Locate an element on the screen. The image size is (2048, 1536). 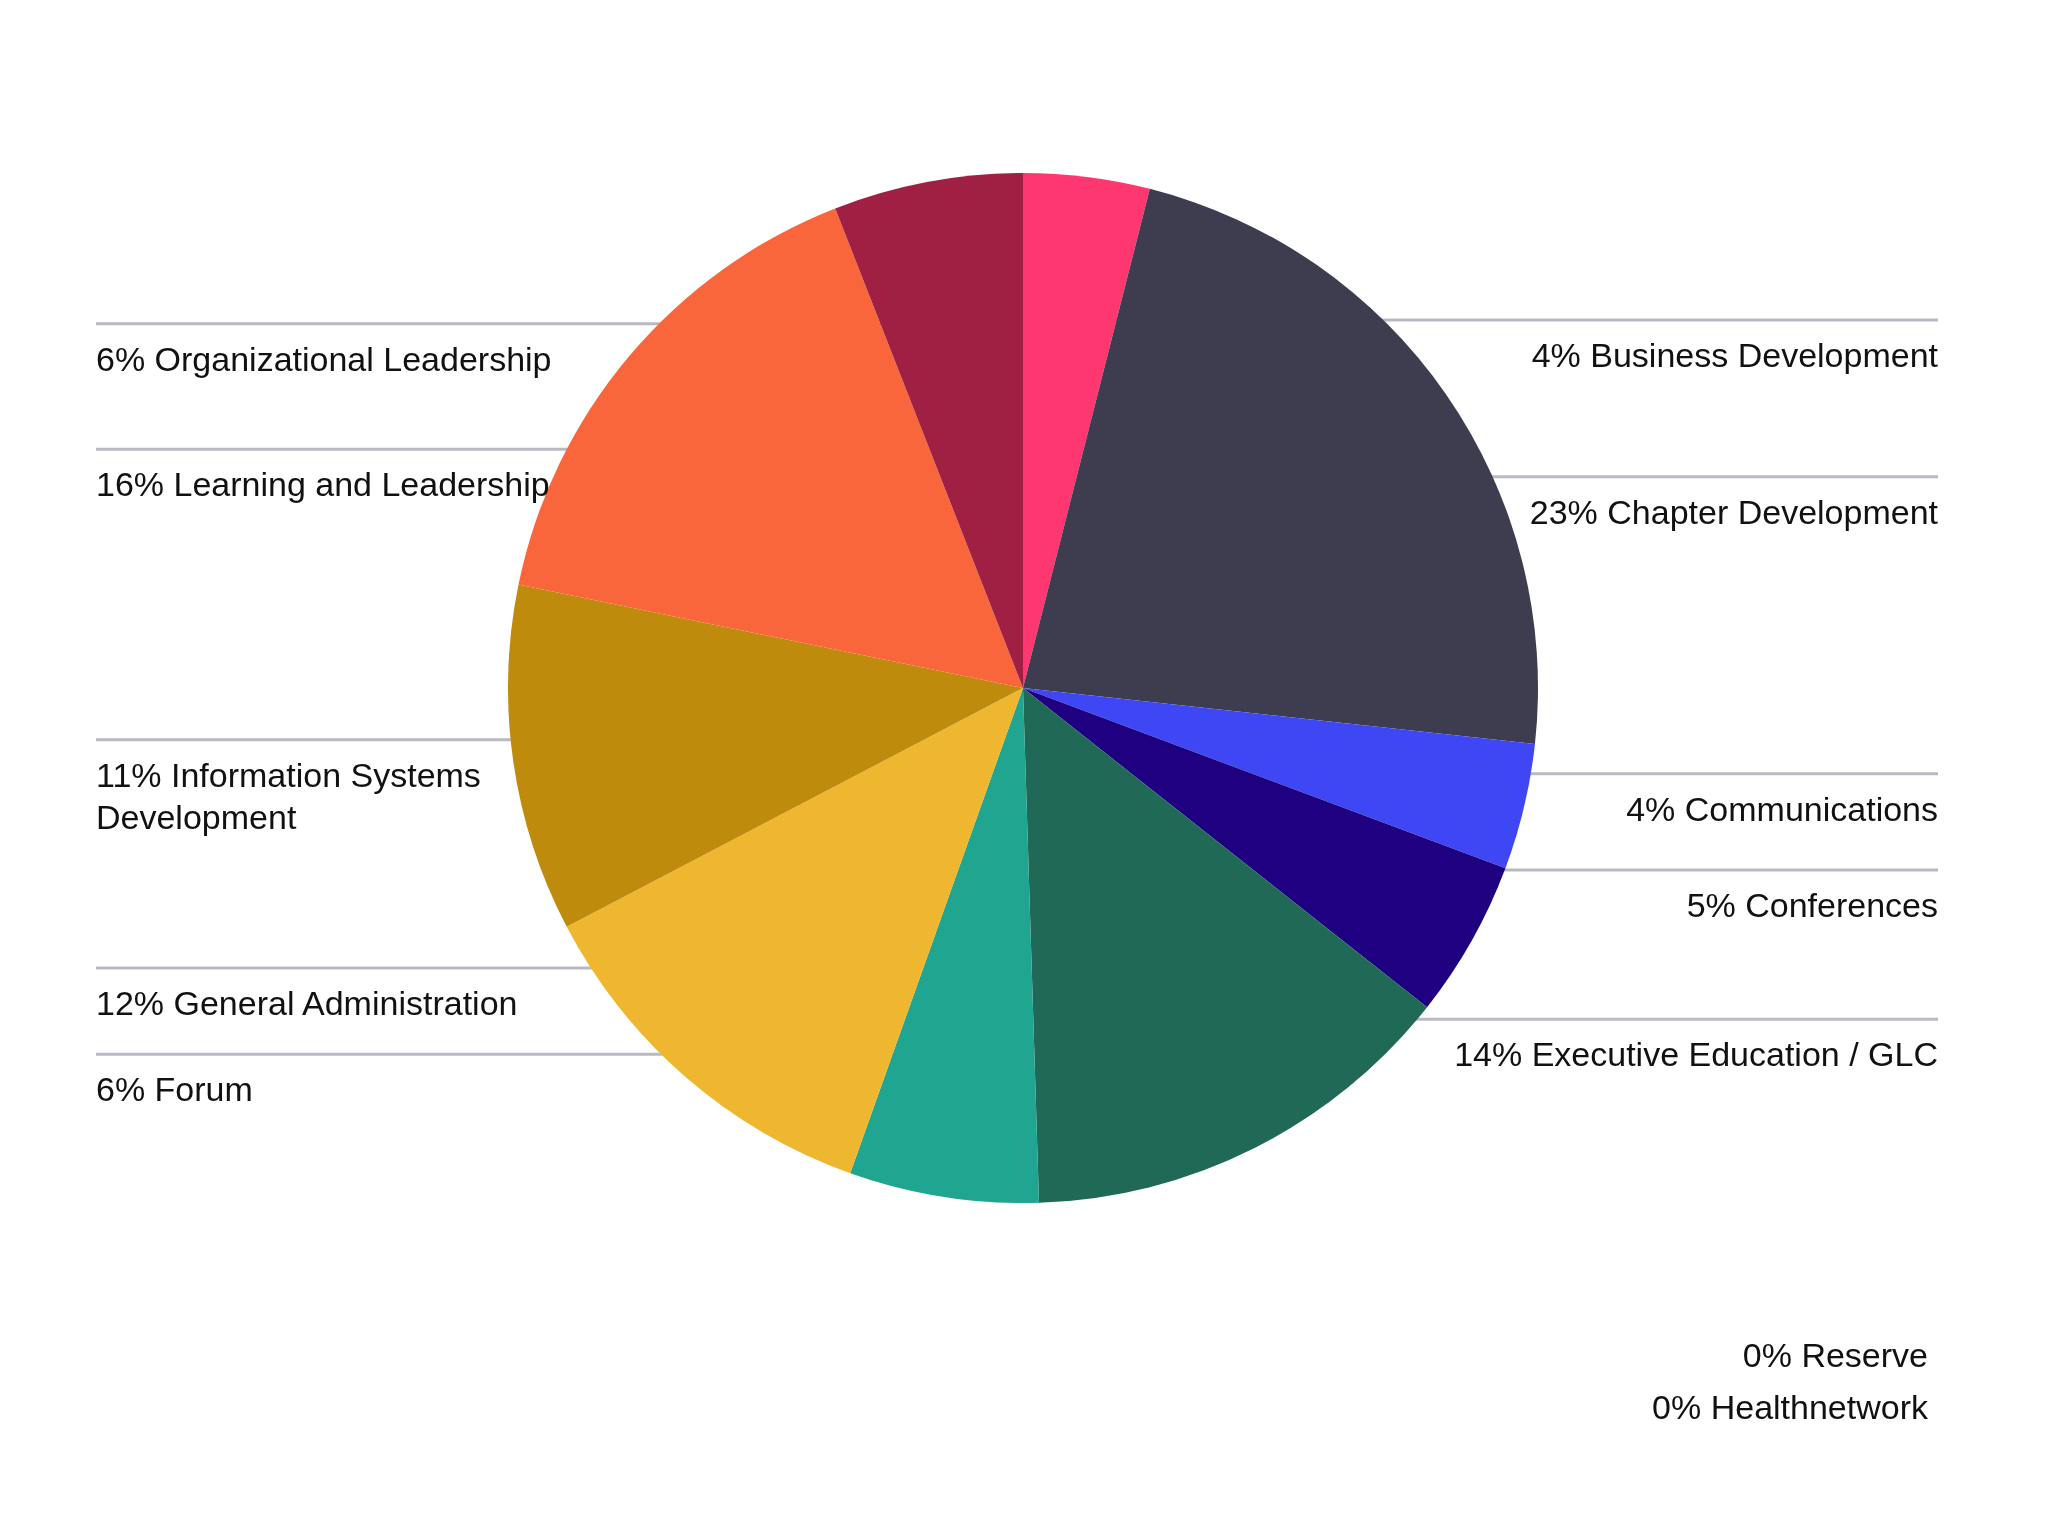
slice-label: 6% Forum is located at coordinates (174, 1089).